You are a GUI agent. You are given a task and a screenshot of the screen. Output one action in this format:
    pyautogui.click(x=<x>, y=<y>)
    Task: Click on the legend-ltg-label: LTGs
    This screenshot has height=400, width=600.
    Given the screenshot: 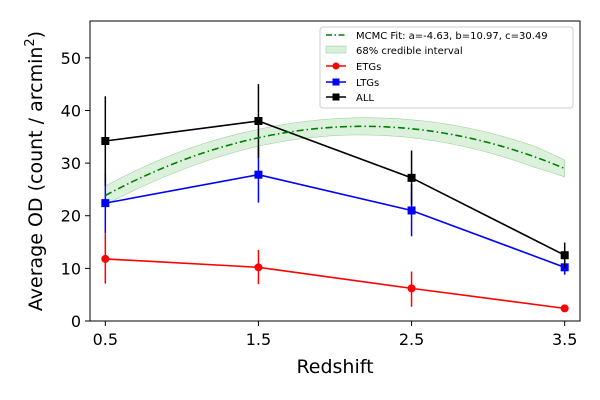 What is the action you would take?
    pyautogui.click(x=367, y=83)
    